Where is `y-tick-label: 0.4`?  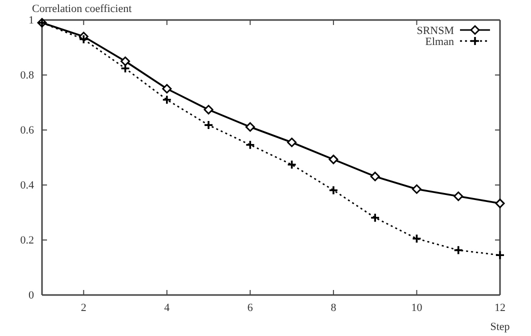
y-tick-label: 0.4 is located at coordinates (27, 186).